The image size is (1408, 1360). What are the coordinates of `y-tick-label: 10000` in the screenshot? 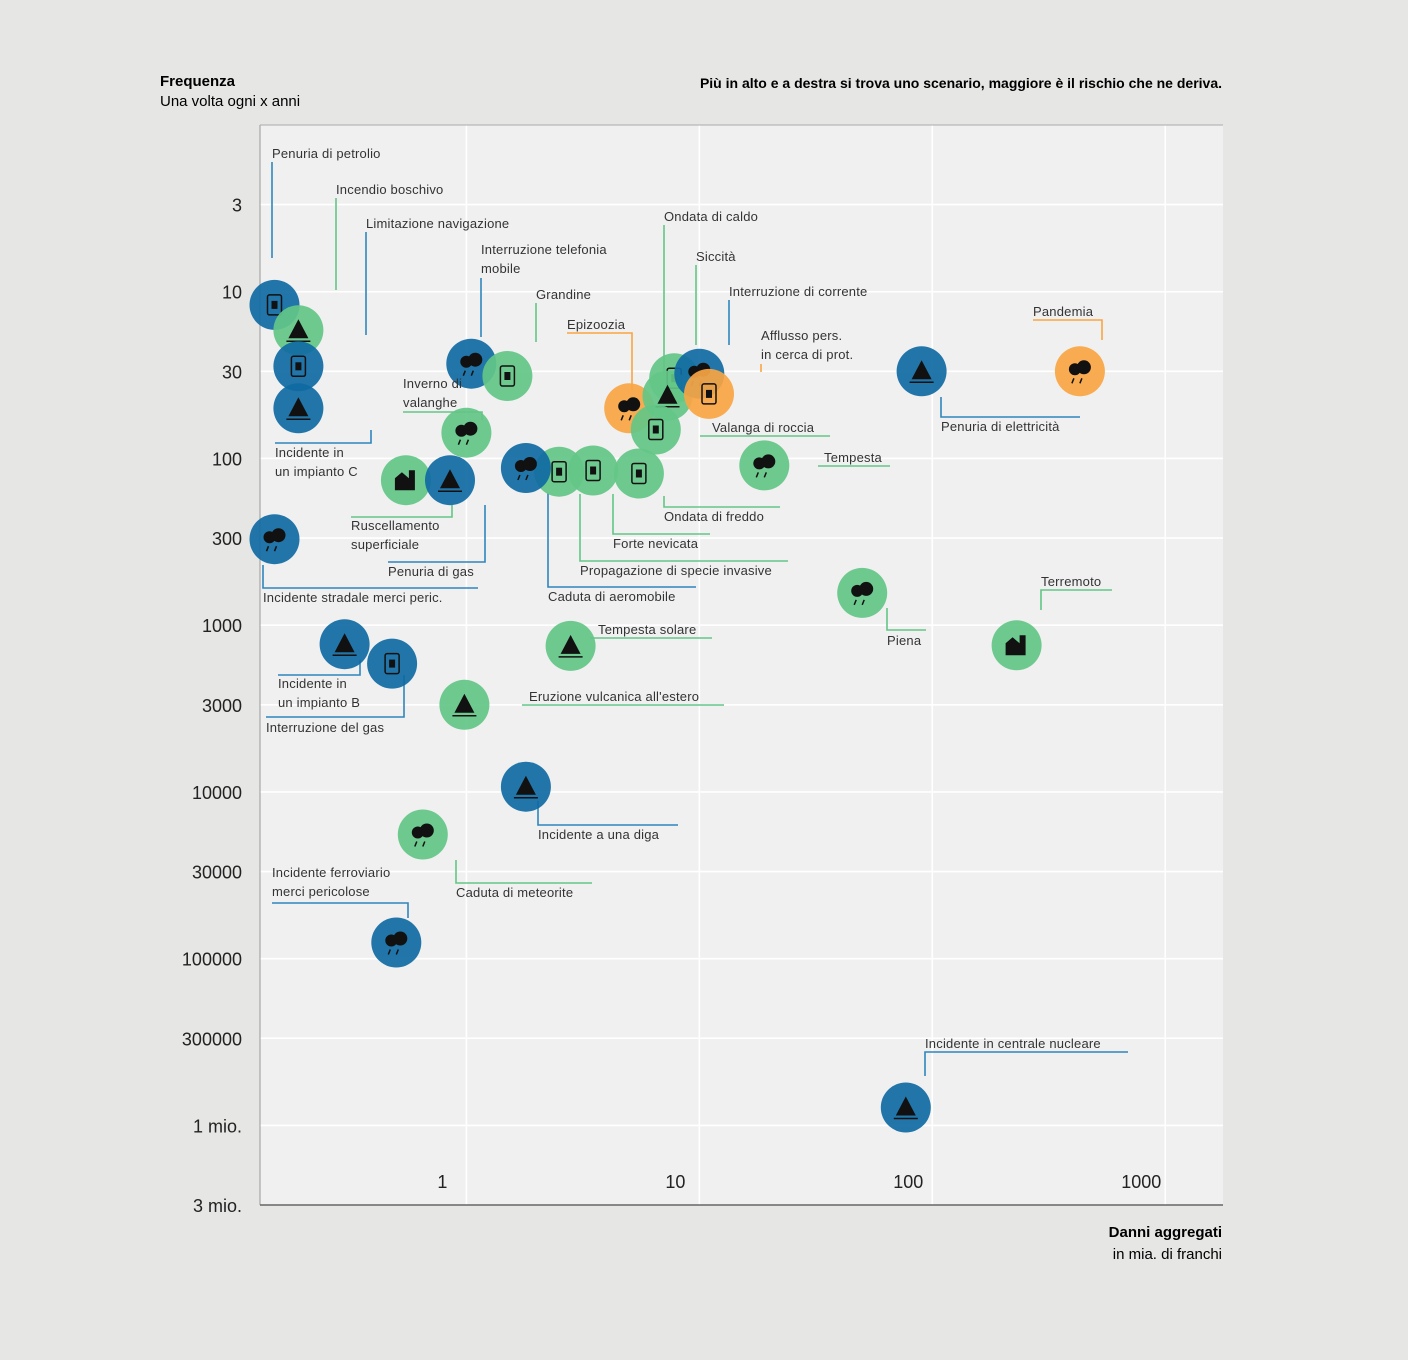 It's located at (217, 793).